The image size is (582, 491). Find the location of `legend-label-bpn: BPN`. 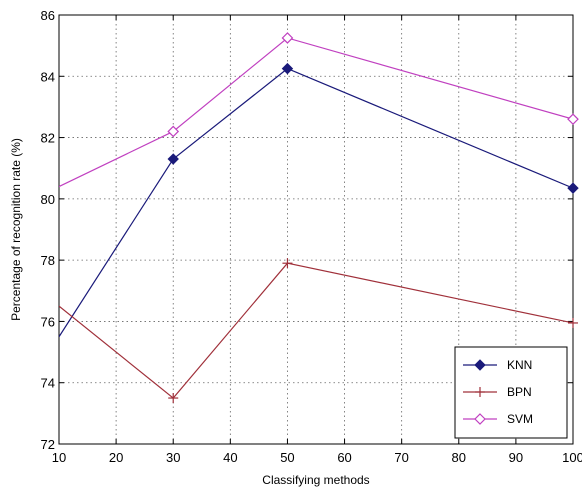

legend-label-bpn: BPN is located at coordinates (519, 392).